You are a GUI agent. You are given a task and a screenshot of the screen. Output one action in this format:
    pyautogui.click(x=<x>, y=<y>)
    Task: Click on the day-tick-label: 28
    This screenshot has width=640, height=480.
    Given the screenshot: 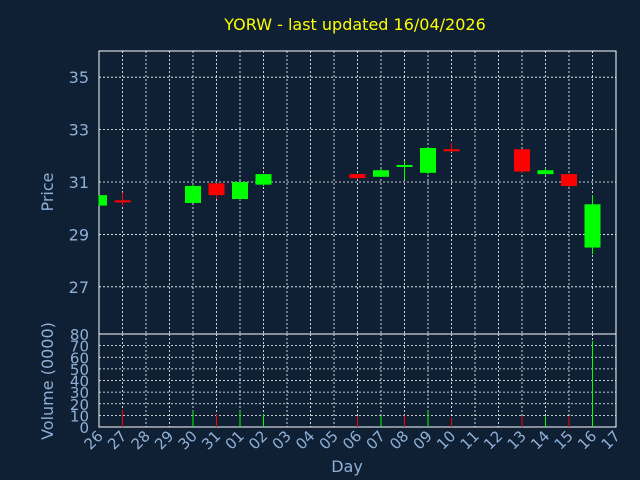 What is the action you would take?
    pyautogui.click(x=141, y=440)
    